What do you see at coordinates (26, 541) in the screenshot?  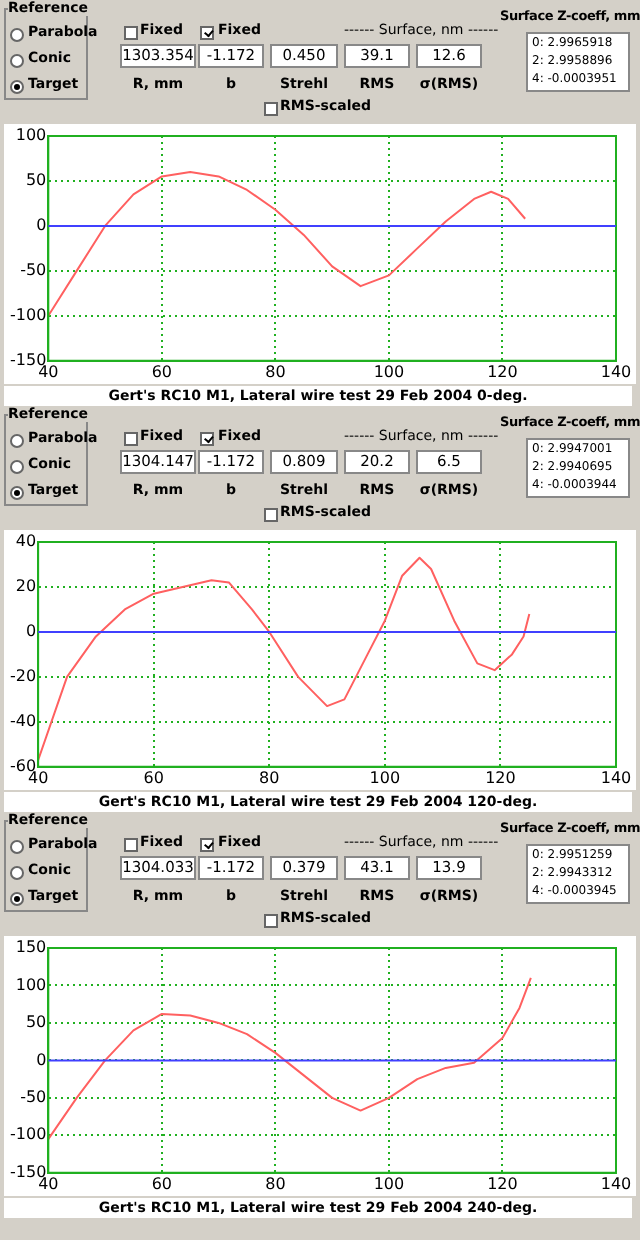 I see `y-tick-label: 40` at bounding box center [26, 541].